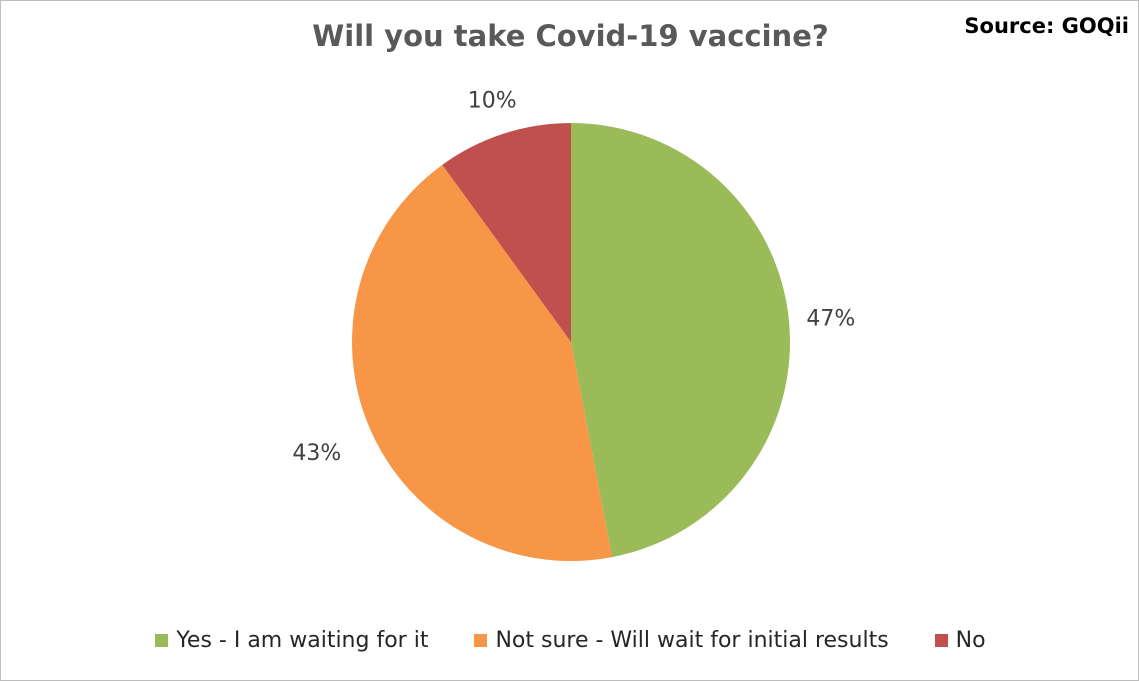 This screenshot has width=1139, height=682. What do you see at coordinates (162, 640) in the screenshot?
I see `legend-swatch-yes` at bounding box center [162, 640].